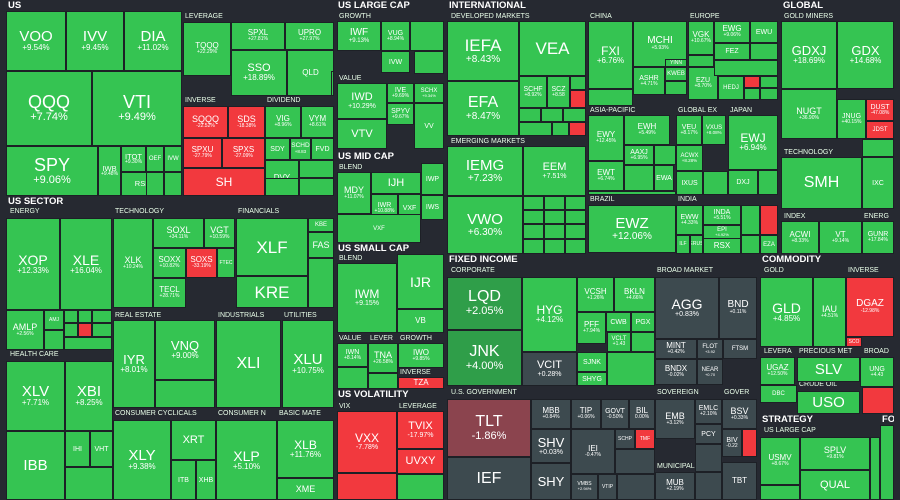 The image size is (900, 500). I want to click on tile-ewz: EWZ +12.06%, so click(632, 229).